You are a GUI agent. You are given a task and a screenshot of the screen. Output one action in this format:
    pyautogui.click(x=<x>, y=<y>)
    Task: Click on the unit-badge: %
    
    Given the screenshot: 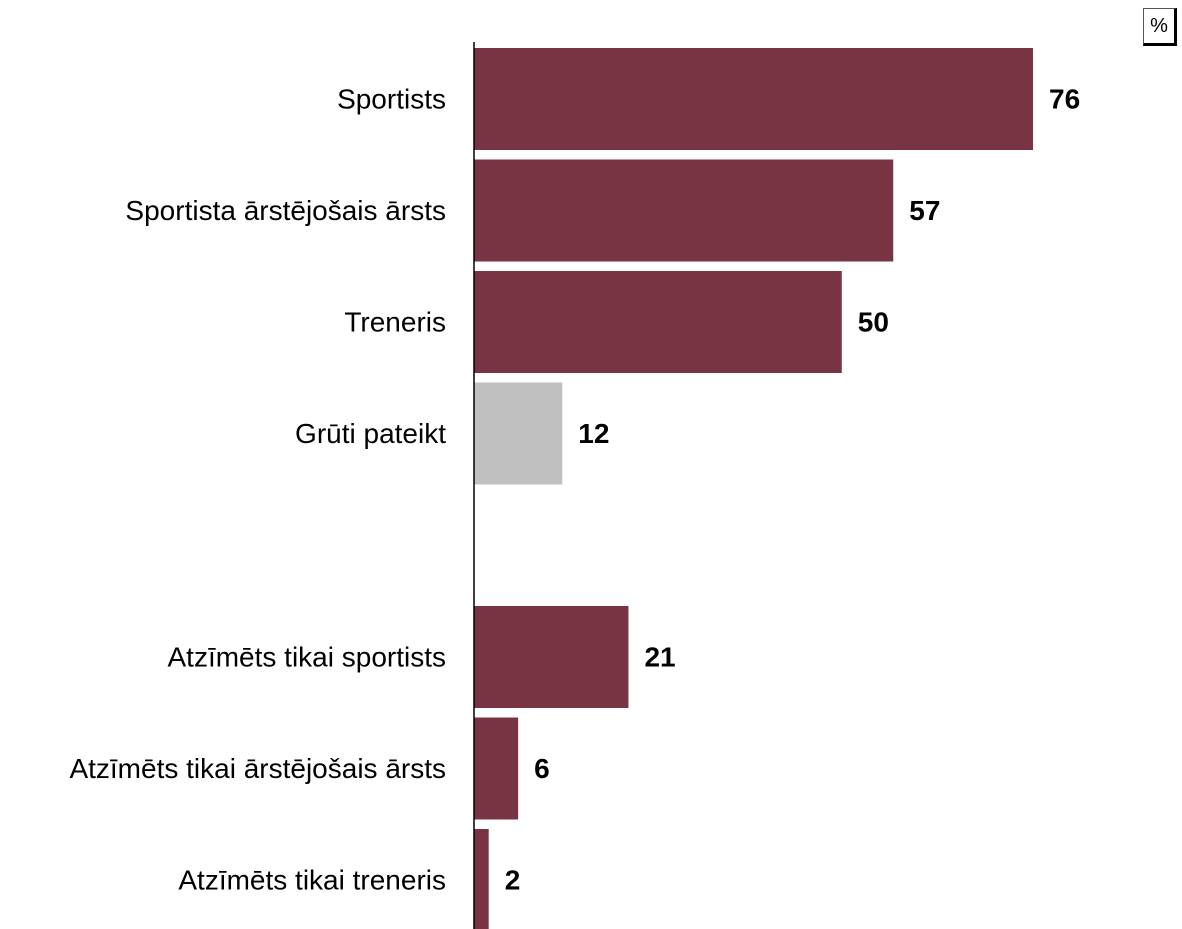 What is the action you would take?
    pyautogui.click(x=1160, y=27)
    